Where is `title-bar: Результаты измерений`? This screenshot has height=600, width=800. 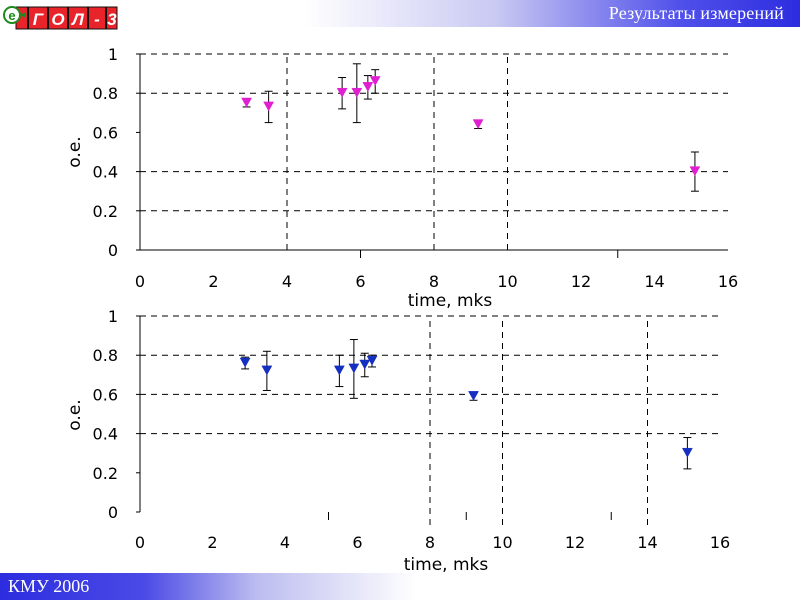 title-bar: Результаты измерений is located at coordinates (400, 13).